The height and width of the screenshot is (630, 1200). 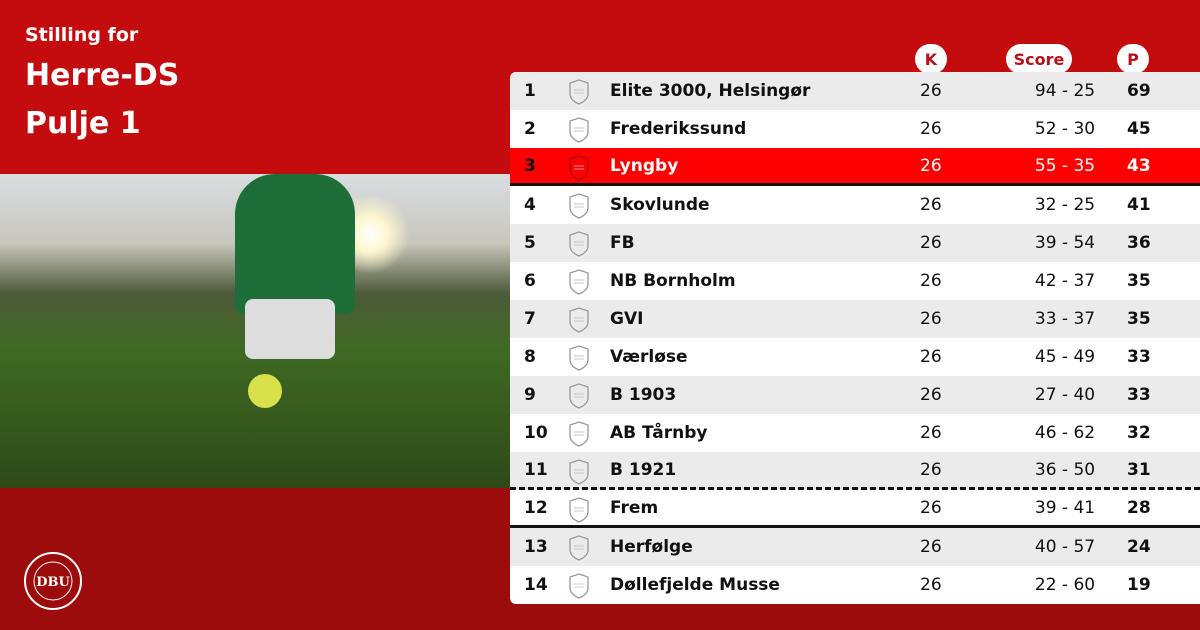 I want to click on points: 36, so click(x=1139, y=243).